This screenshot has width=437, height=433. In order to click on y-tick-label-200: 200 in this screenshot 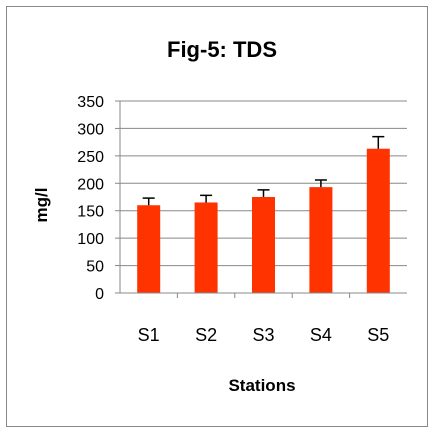, I will do `click(90, 184)`.